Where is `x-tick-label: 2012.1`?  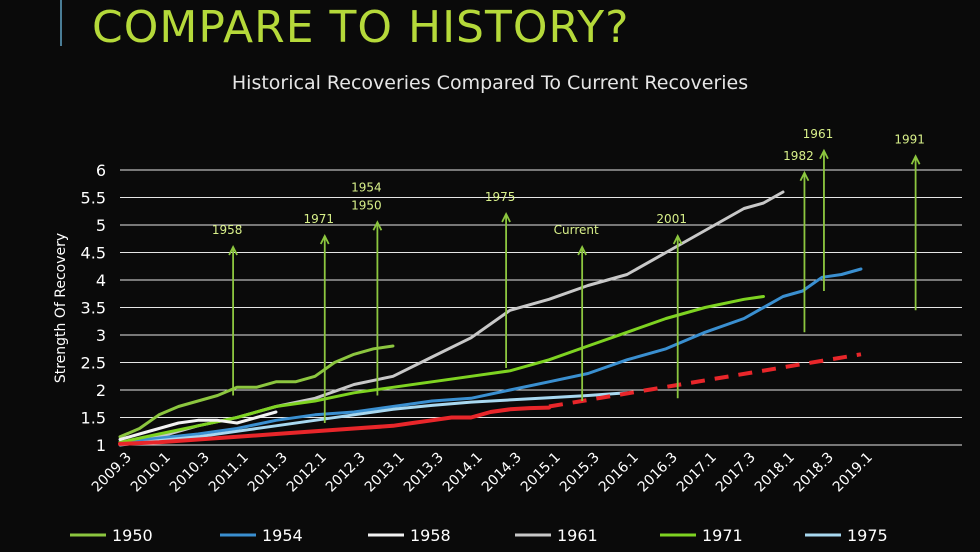
x-tick-label: 2012.1 is located at coordinates (307, 473).